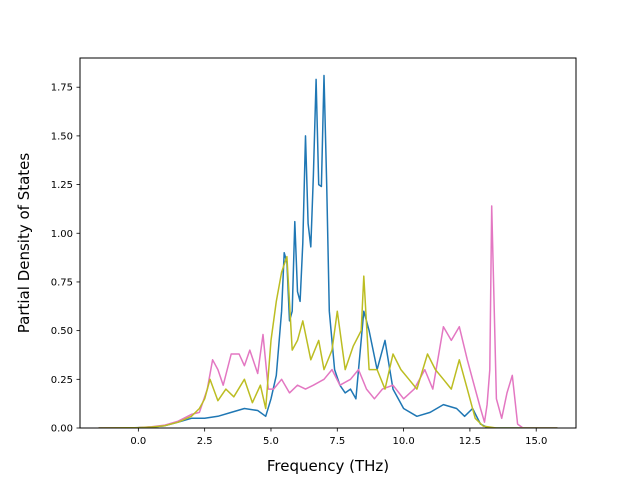 This screenshot has height=480, width=640. What do you see at coordinates (62, 185) in the screenshot?
I see `y-tick-label: 1.25` at bounding box center [62, 185].